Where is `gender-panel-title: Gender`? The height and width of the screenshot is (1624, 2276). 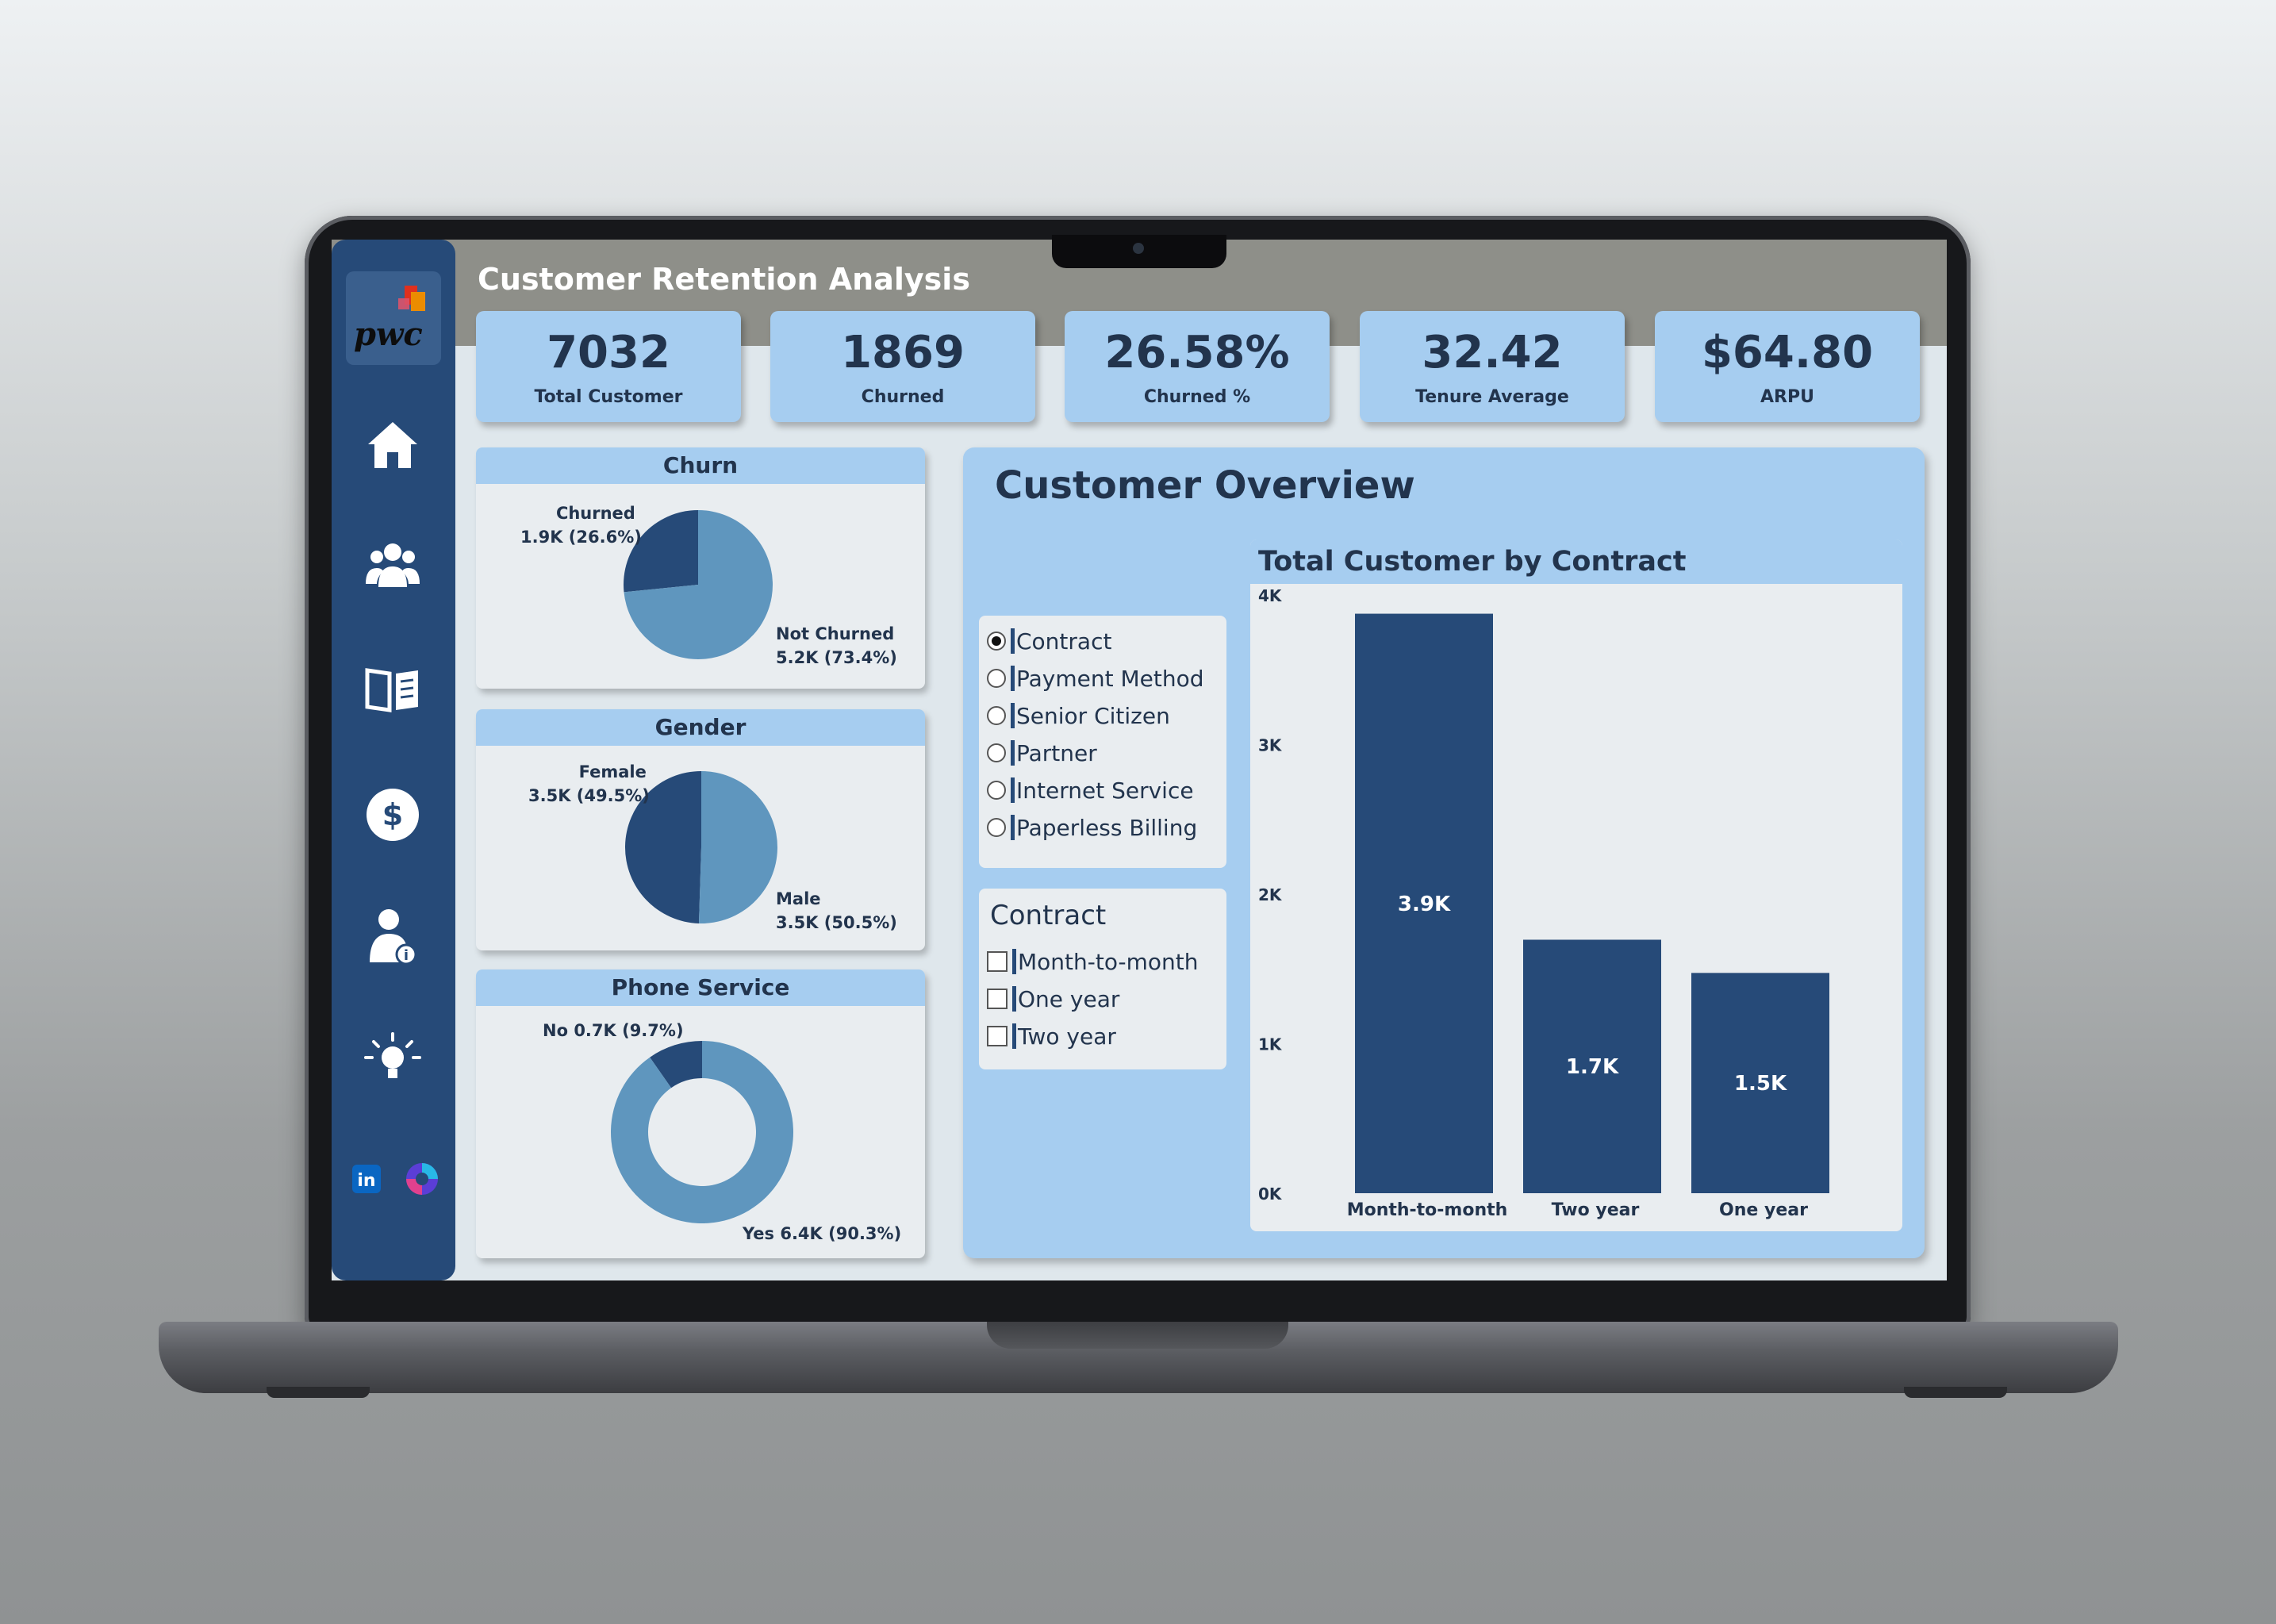
gender-panel-title: Gender is located at coordinates (700, 727).